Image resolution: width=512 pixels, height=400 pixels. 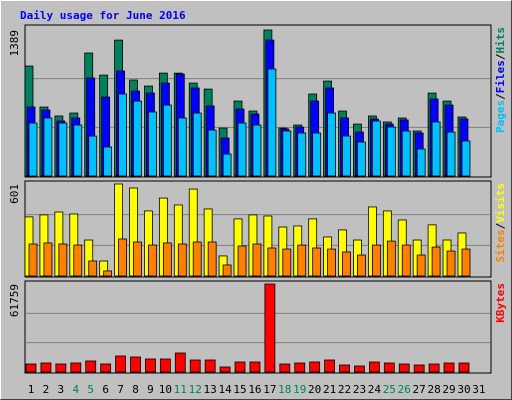 I want to click on x-tick-label: 1, so click(x=31, y=389).